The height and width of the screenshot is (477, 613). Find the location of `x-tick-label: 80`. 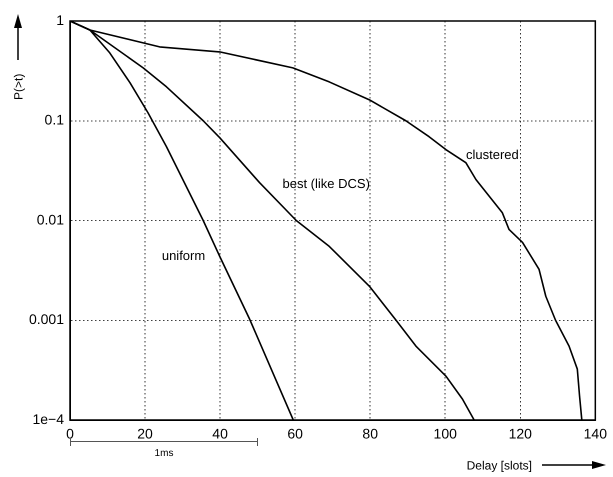

x-tick-label: 80 is located at coordinates (370, 433).